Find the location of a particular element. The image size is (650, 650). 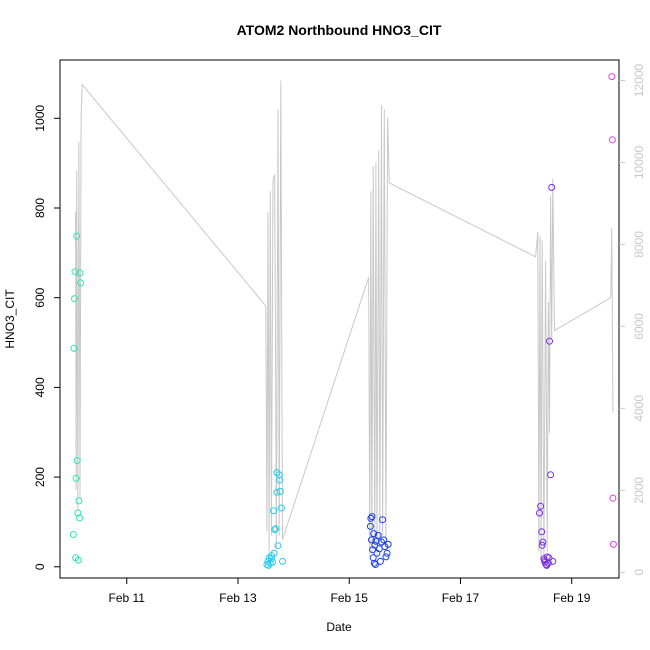

x-tick-label: Feb 11 is located at coordinates (127, 598).